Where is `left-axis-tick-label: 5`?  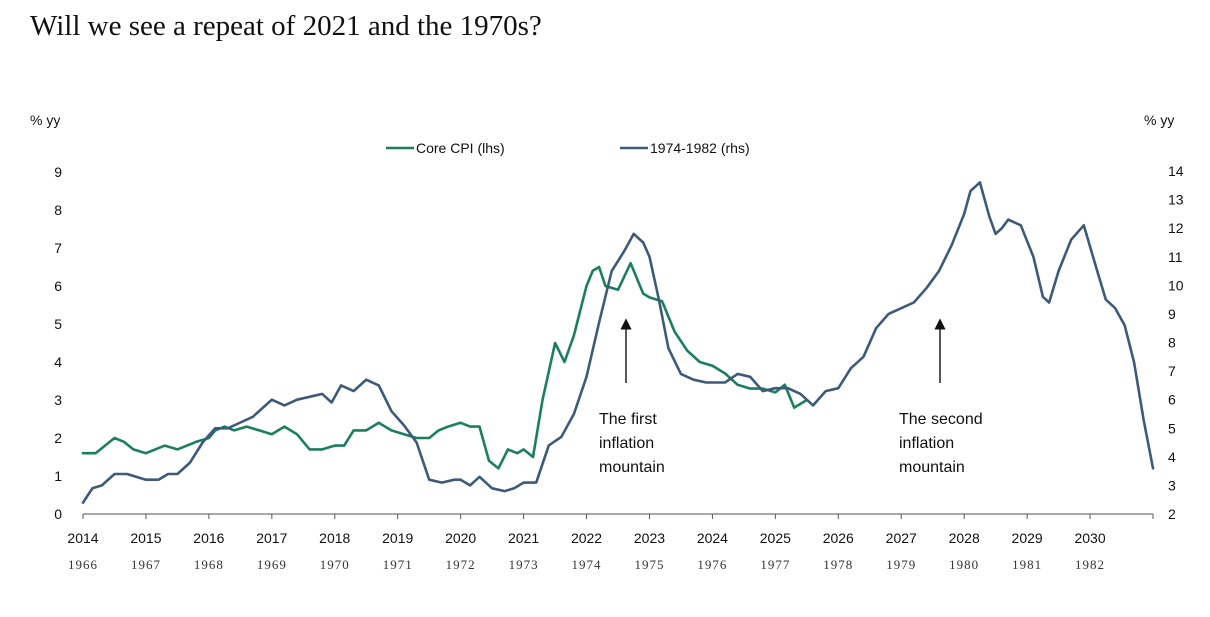 left-axis-tick-label: 5 is located at coordinates (58, 324).